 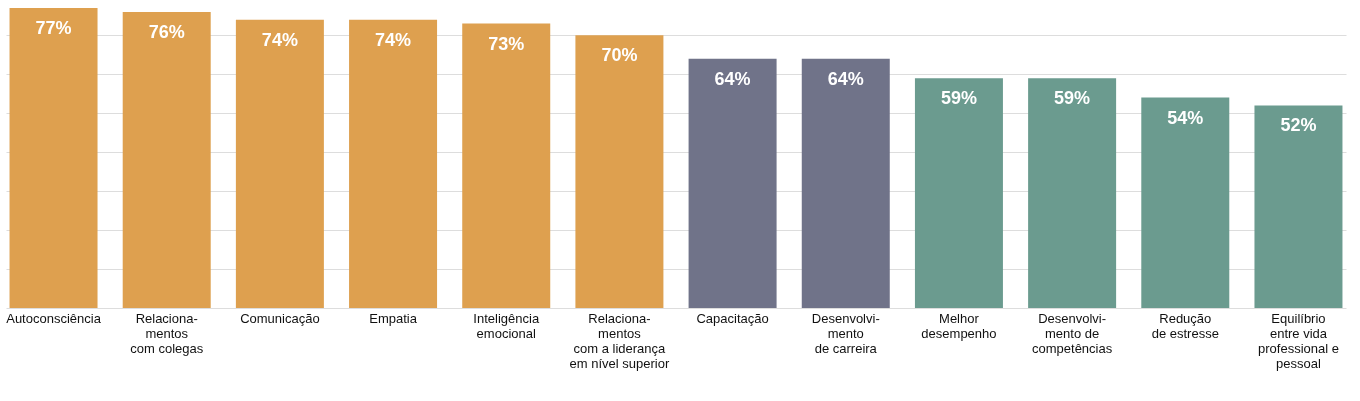 What do you see at coordinates (619, 55) in the screenshot?
I see `data-label: 70%` at bounding box center [619, 55].